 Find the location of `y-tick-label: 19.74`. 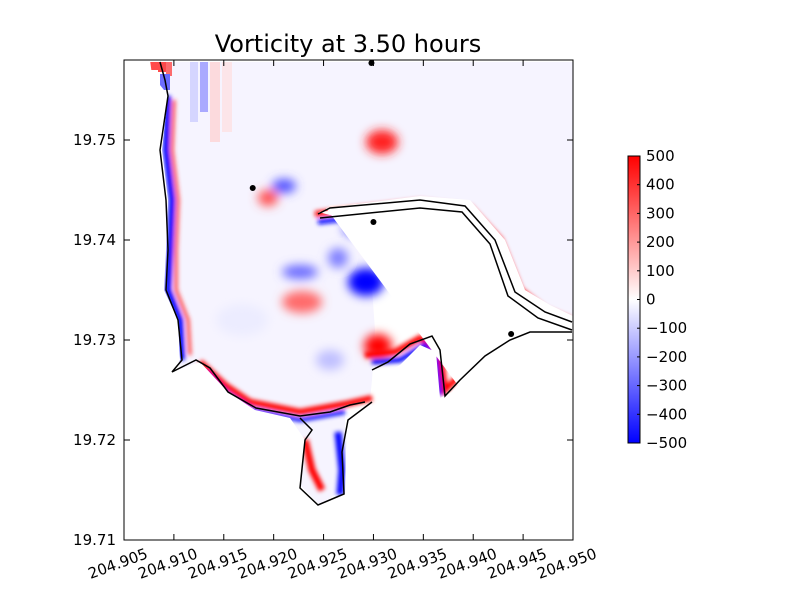

y-tick-label: 19.74 is located at coordinates (94, 240).